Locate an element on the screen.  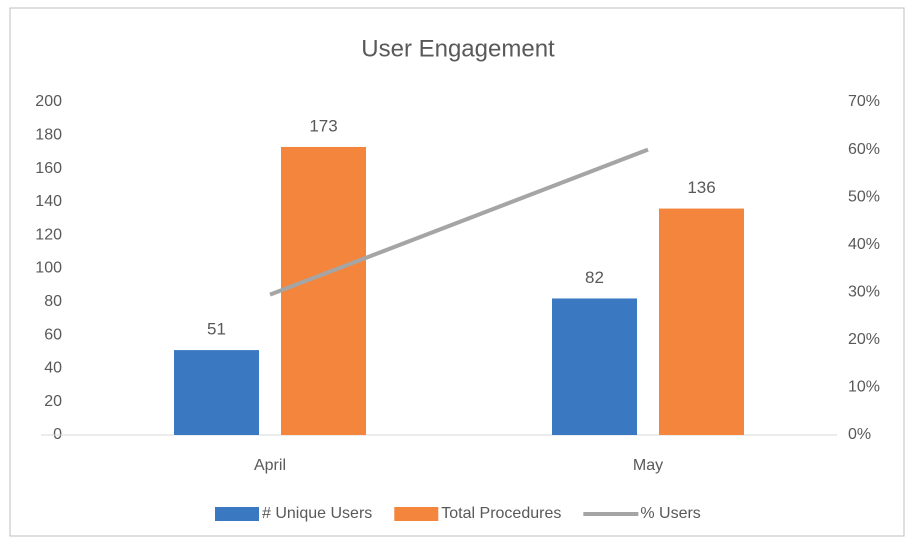
y2-tick-label: 10% is located at coordinates (864, 387).